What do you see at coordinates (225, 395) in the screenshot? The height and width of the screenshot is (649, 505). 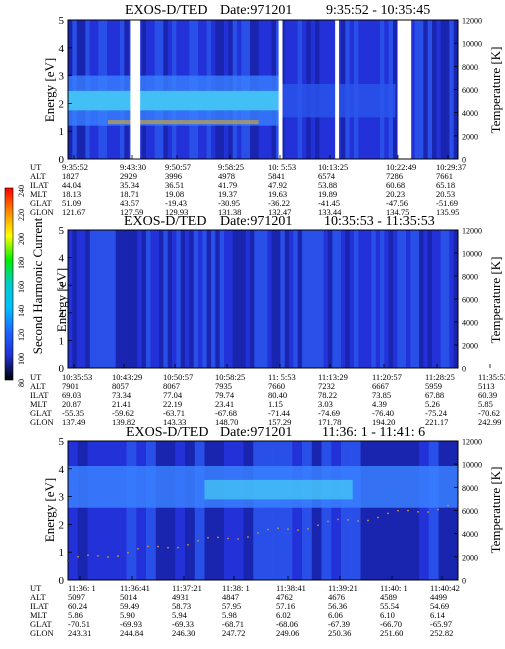 I see `ephemeris-cell: 79.74` at bounding box center [225, 395].